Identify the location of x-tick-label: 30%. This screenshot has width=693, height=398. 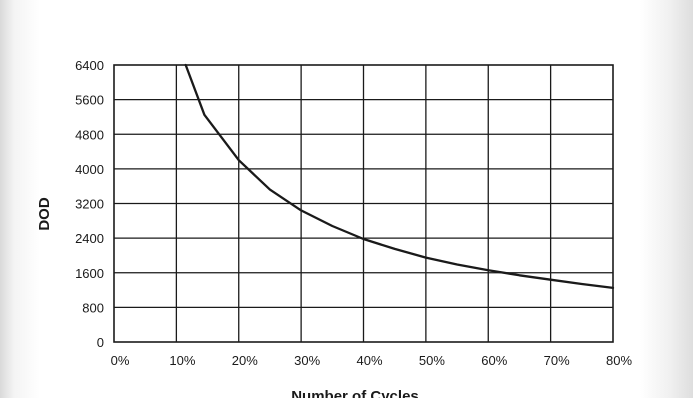
(307, 360).